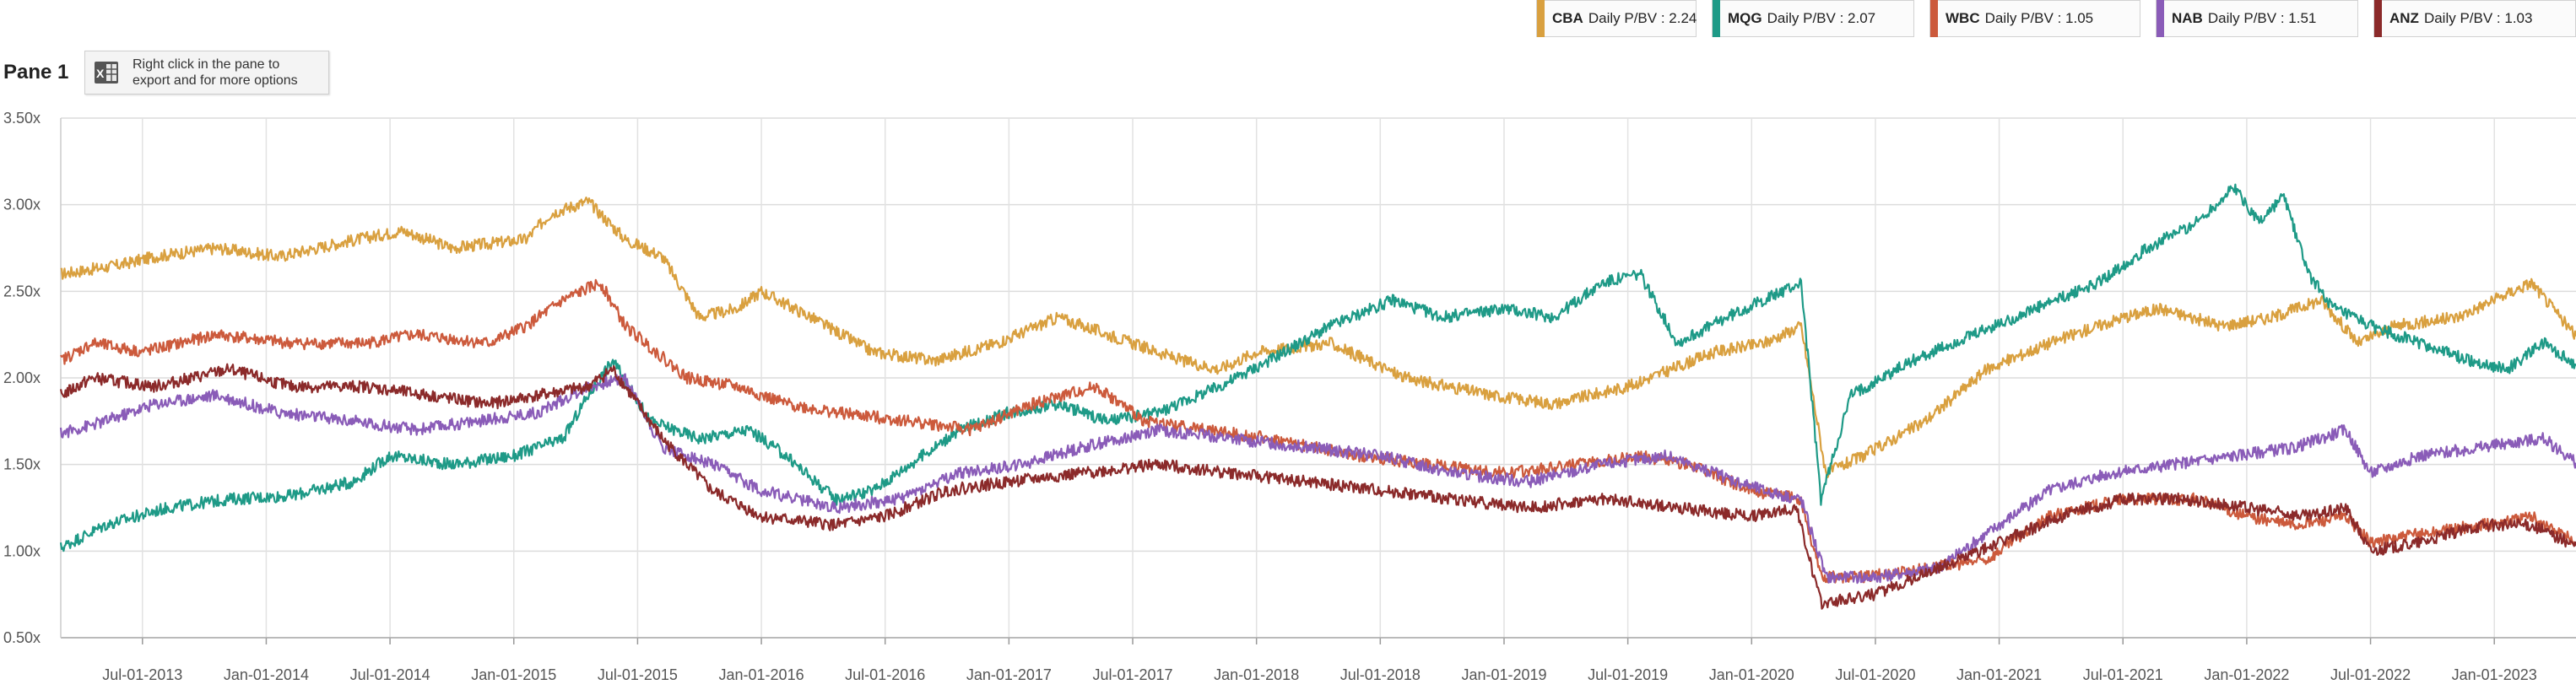 This screenshot has height=690, width=2576. What do you see at coordinates (142, 674) in the screenshot?
I see `x-tick-label: Jul-01-2013` at bounding box center [142, 674].